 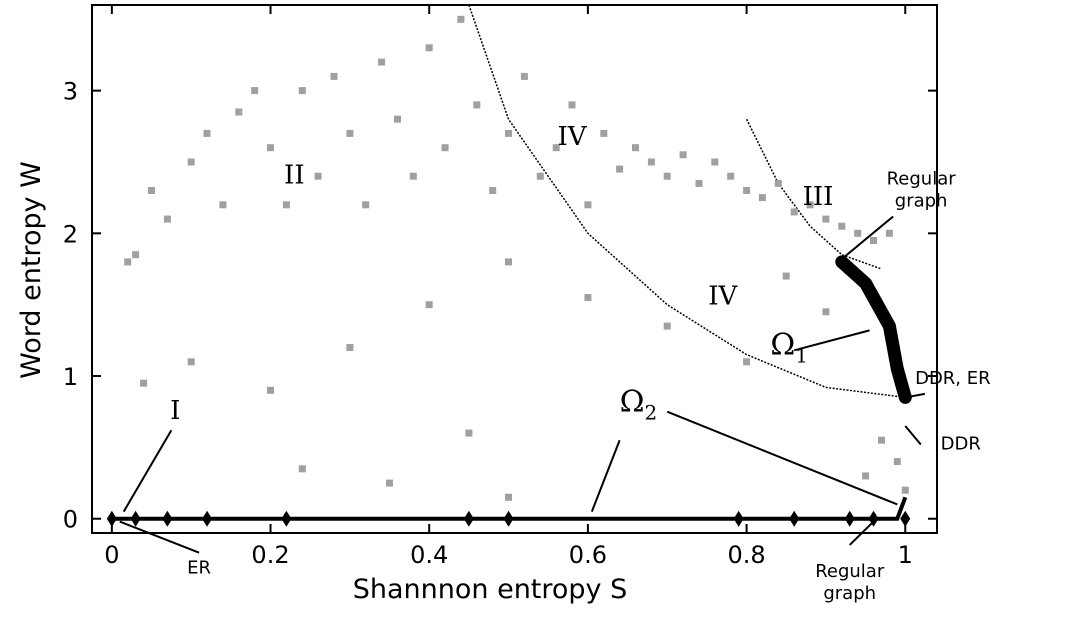 What do you see at coordinates (953, 378) in the screenshot?
I see `annotation-label: DDR, ER` at bounding box center [953, 378].